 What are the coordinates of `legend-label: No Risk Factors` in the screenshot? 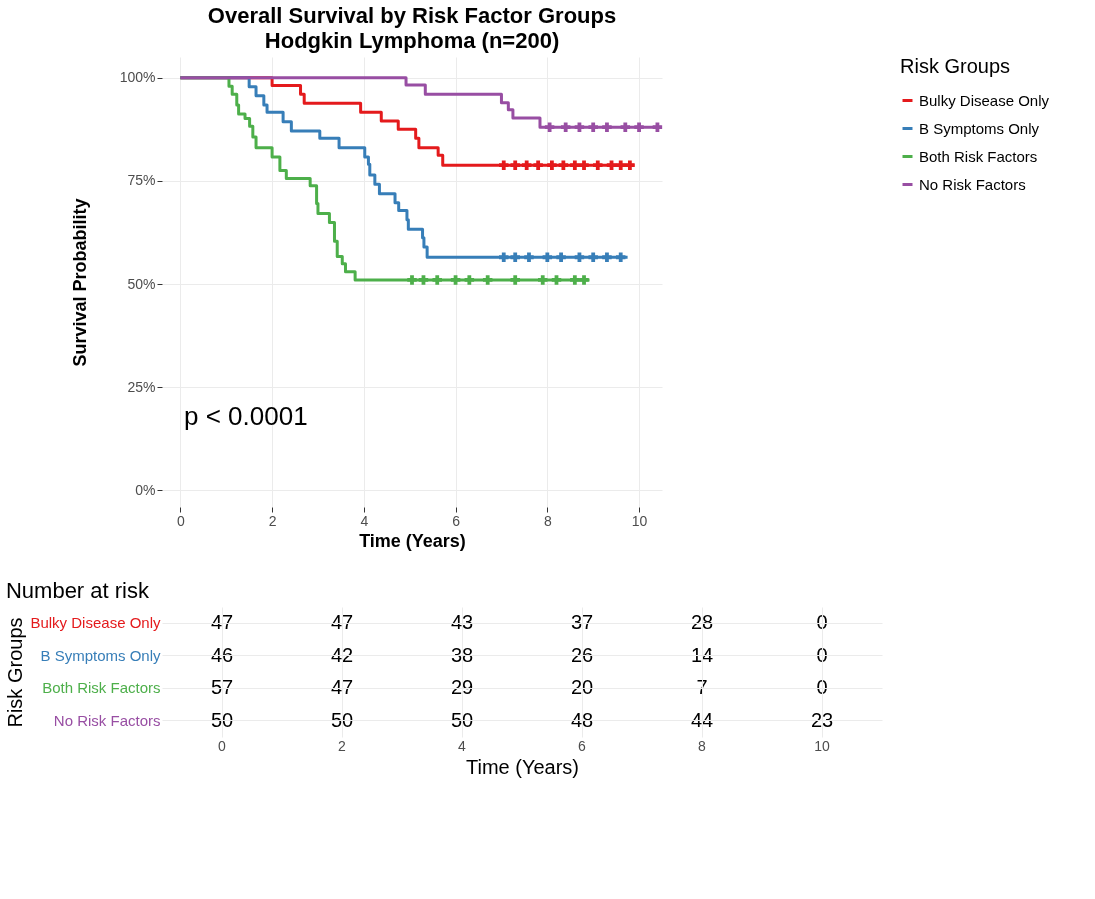 It's located at (972, 184).